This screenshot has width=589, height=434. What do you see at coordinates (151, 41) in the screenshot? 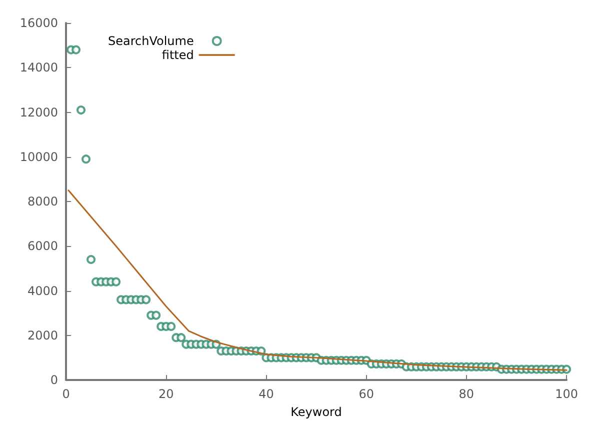
I see `legend-label: SearchVolume` at bounding box center [151, 41].